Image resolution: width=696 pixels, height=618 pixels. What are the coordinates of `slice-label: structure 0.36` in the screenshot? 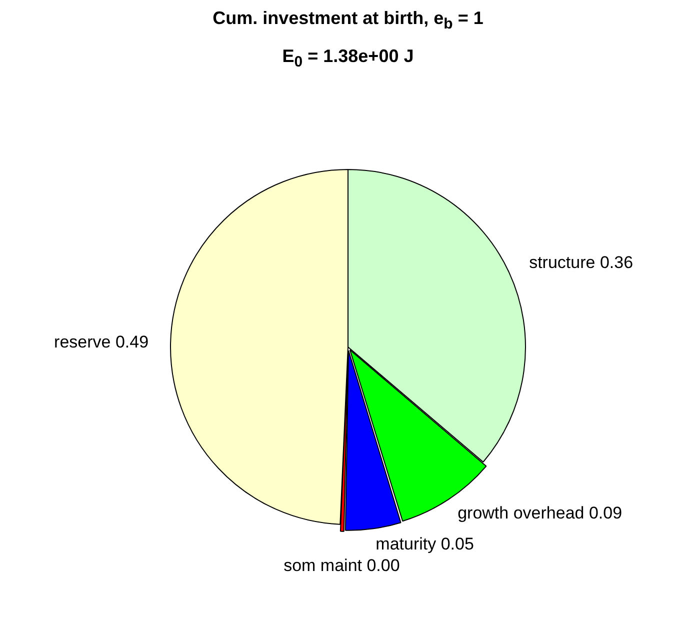 It's located at (581, 262).